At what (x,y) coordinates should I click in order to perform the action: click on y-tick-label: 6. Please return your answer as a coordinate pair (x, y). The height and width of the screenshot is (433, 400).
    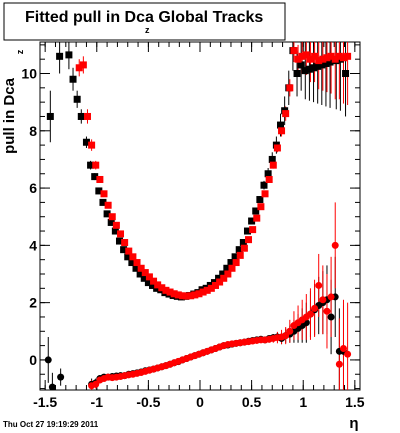
    Looking at the image, I should click on (33, 188).